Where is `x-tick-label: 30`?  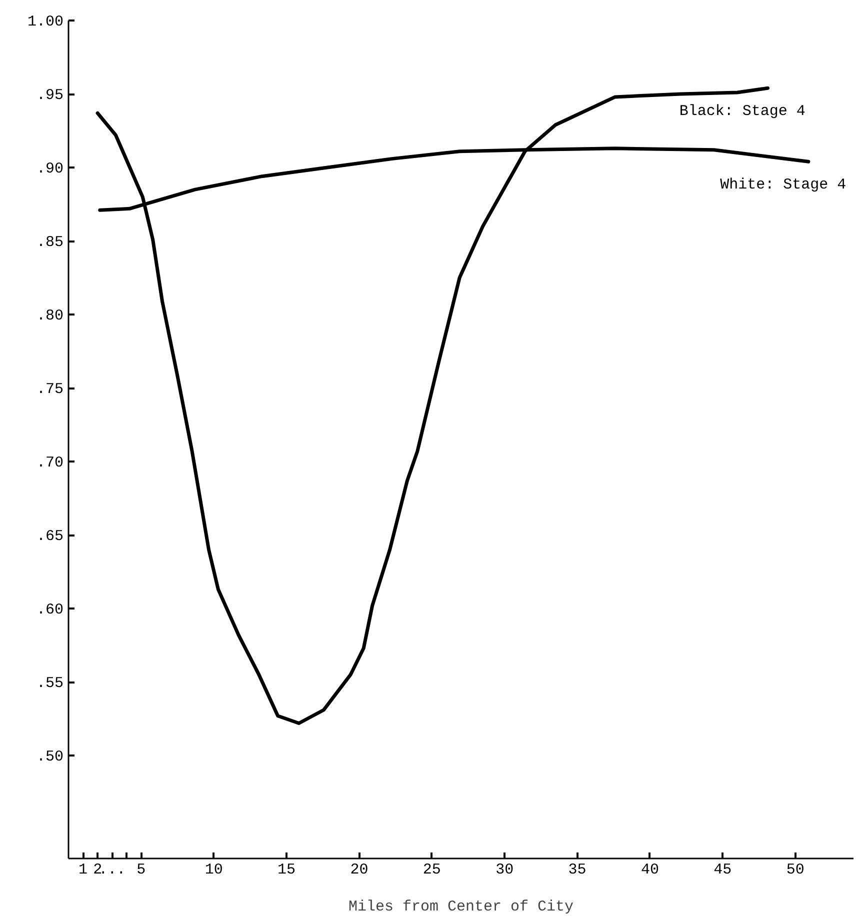 x-tick-label: 30 is located at coordinates (505, 870).